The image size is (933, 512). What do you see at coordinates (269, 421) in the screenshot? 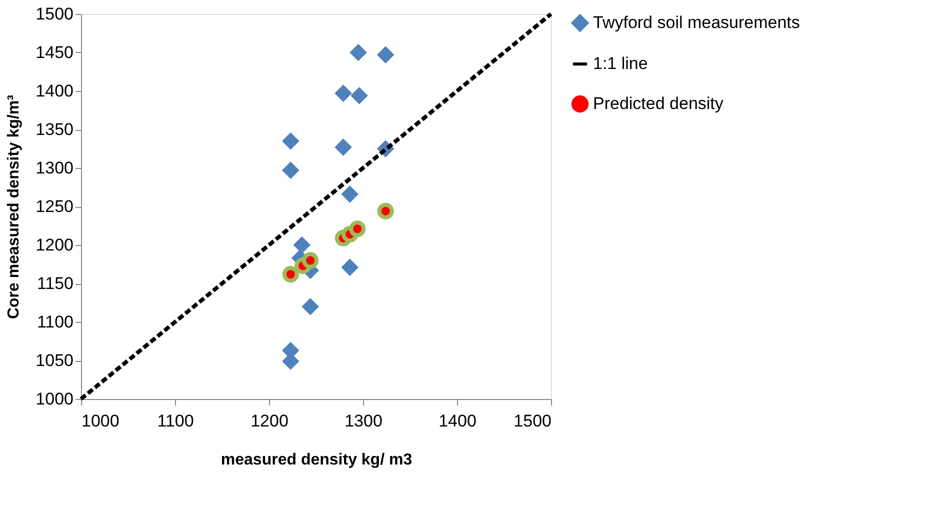
I see `x-tick-label: 1200` at bounding box center [269, 421].